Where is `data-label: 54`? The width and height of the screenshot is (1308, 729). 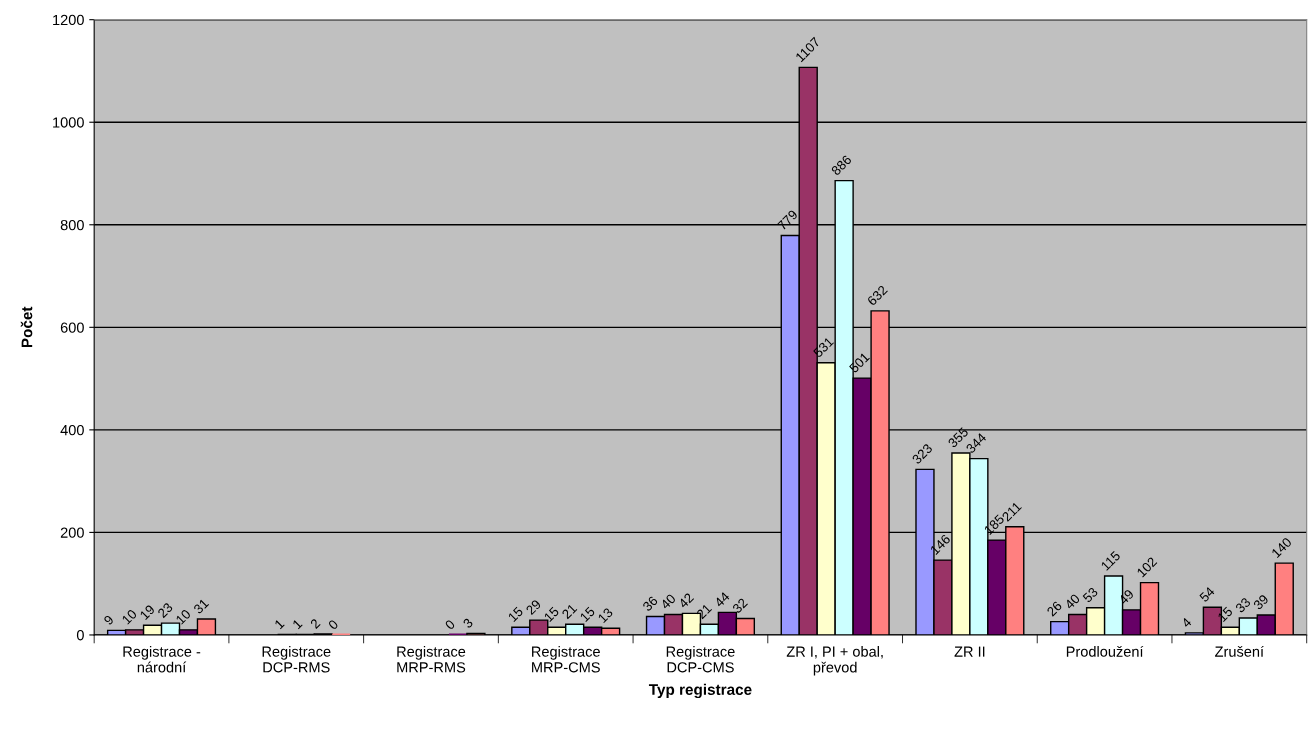
data-label: 54 is located at coordinates (1207, 594).